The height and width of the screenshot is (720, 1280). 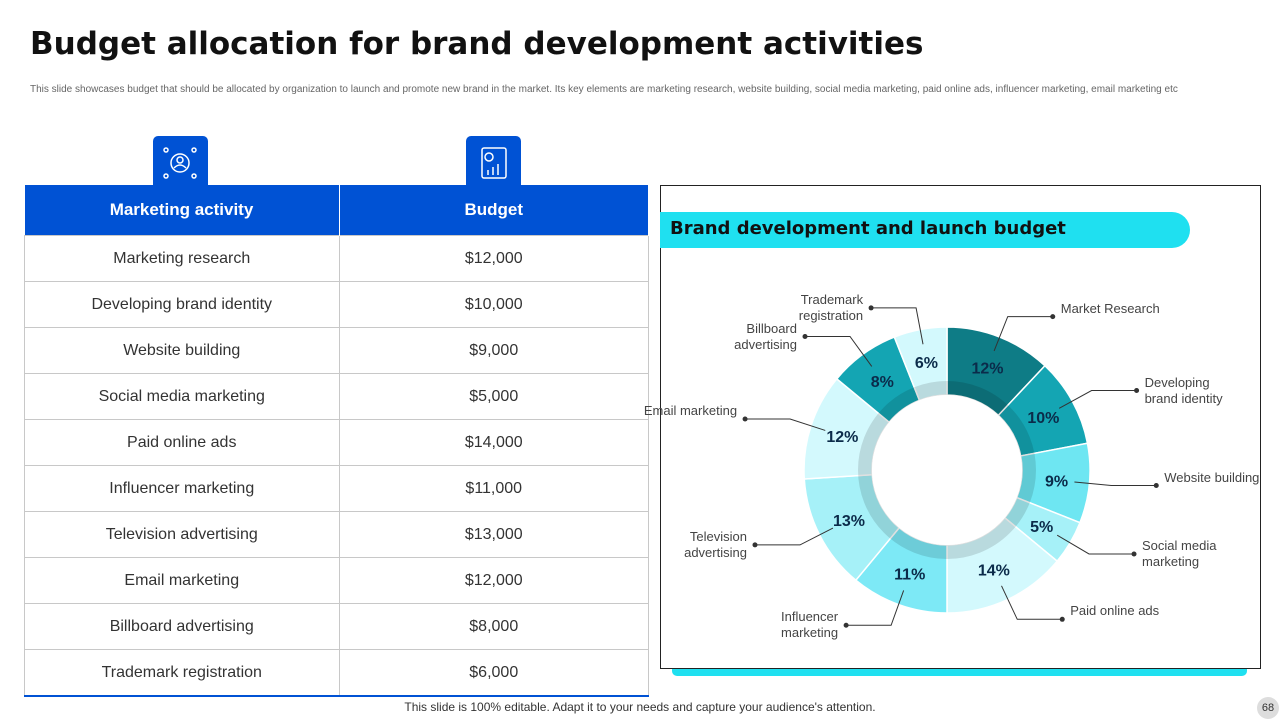 I want to click on category-label: Trademark registration, so click(x=831, y=307).